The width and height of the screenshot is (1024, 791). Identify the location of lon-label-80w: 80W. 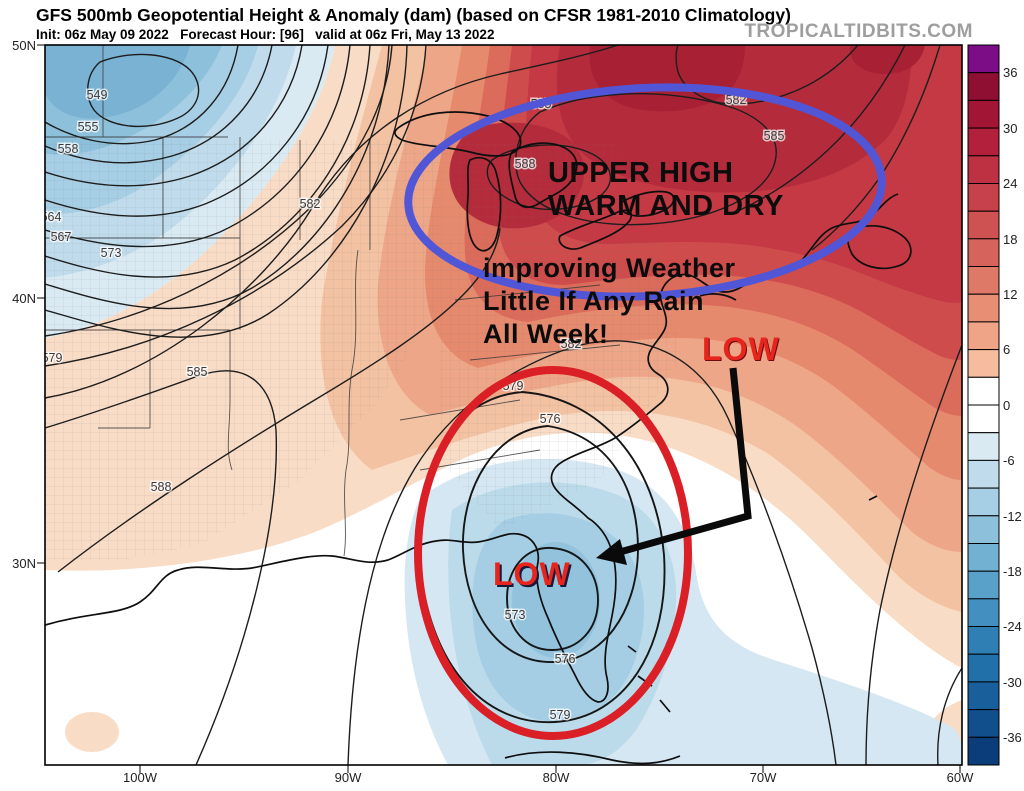
(556, 777).